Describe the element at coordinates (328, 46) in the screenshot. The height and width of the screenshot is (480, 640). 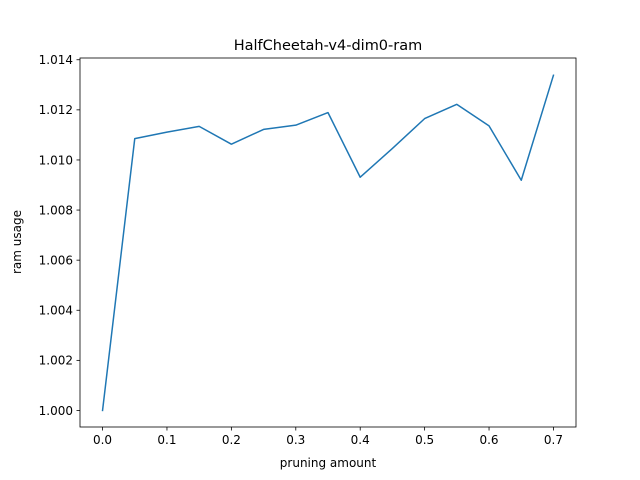
I see `chart-title: HalfCheetah-v4-dim0-ram` at that location.